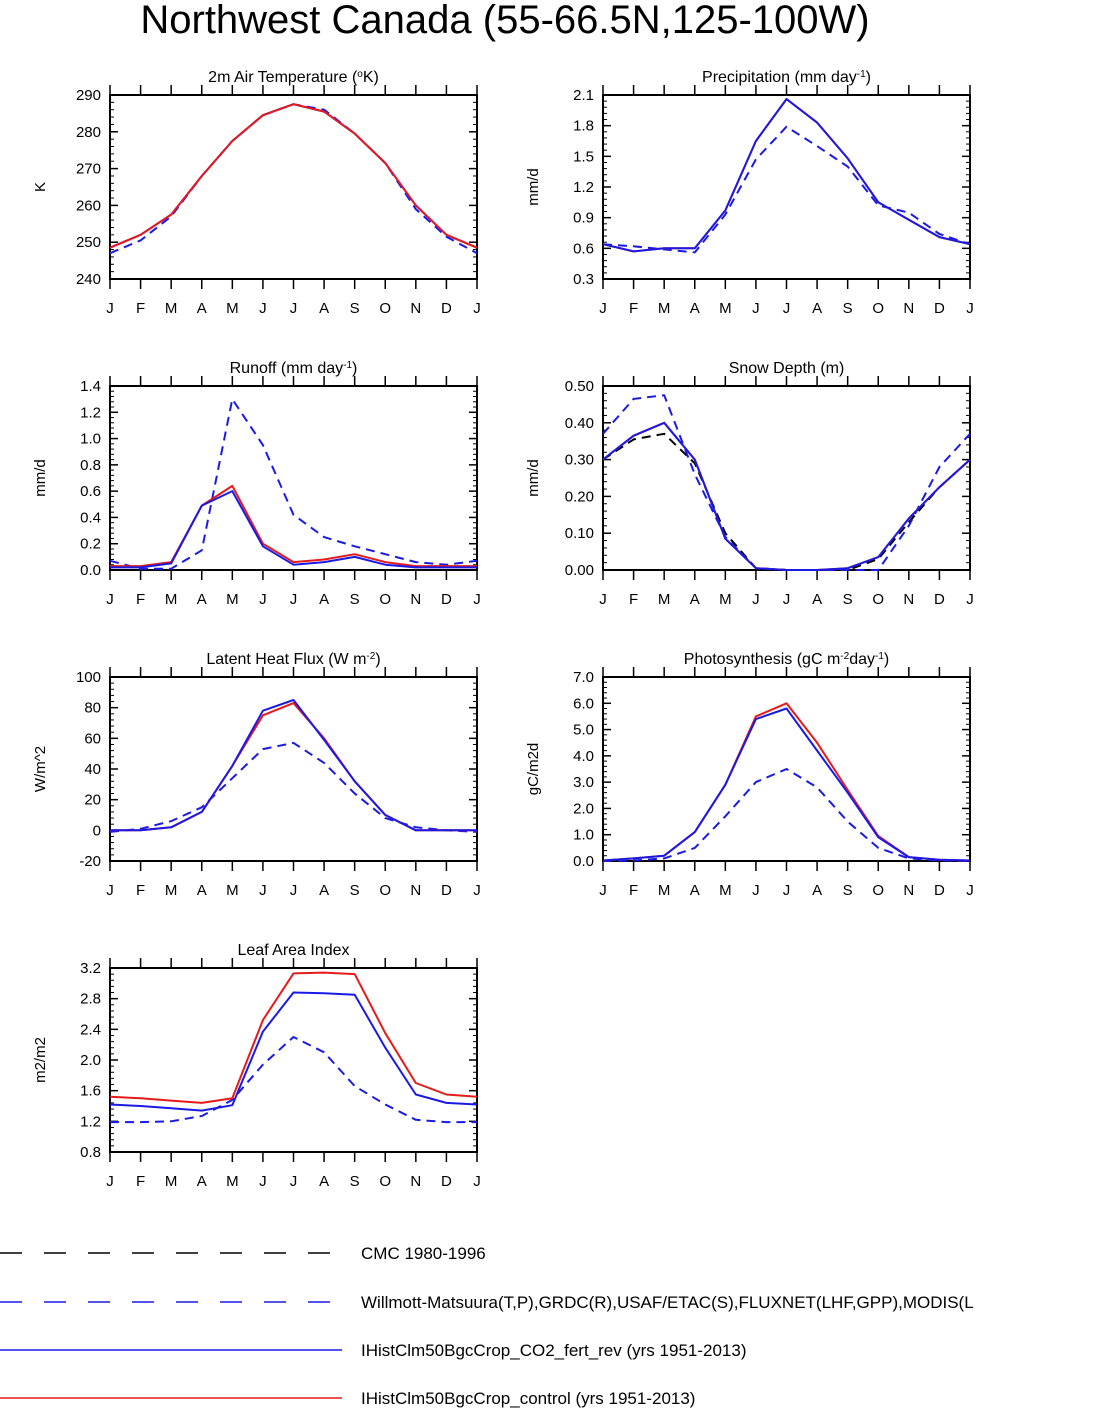 The height and width of the screenshot is (1414, 1117). I want to click on y-axis-label: gC/m2d, so click(533, 769).